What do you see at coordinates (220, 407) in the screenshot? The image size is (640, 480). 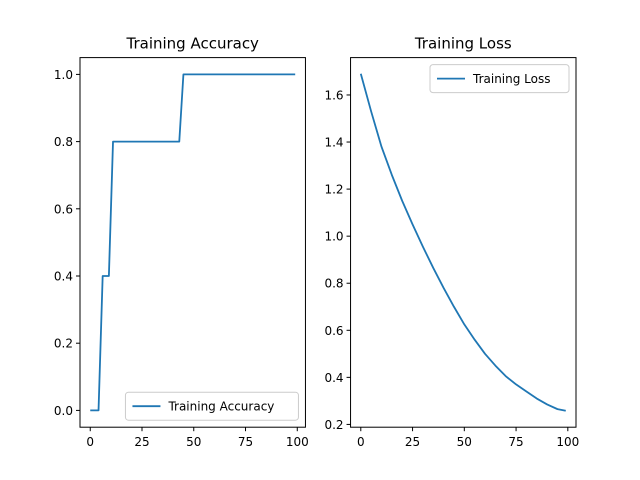 I see `legend-label: Training Accuracy` at bounding box center [220, 407].